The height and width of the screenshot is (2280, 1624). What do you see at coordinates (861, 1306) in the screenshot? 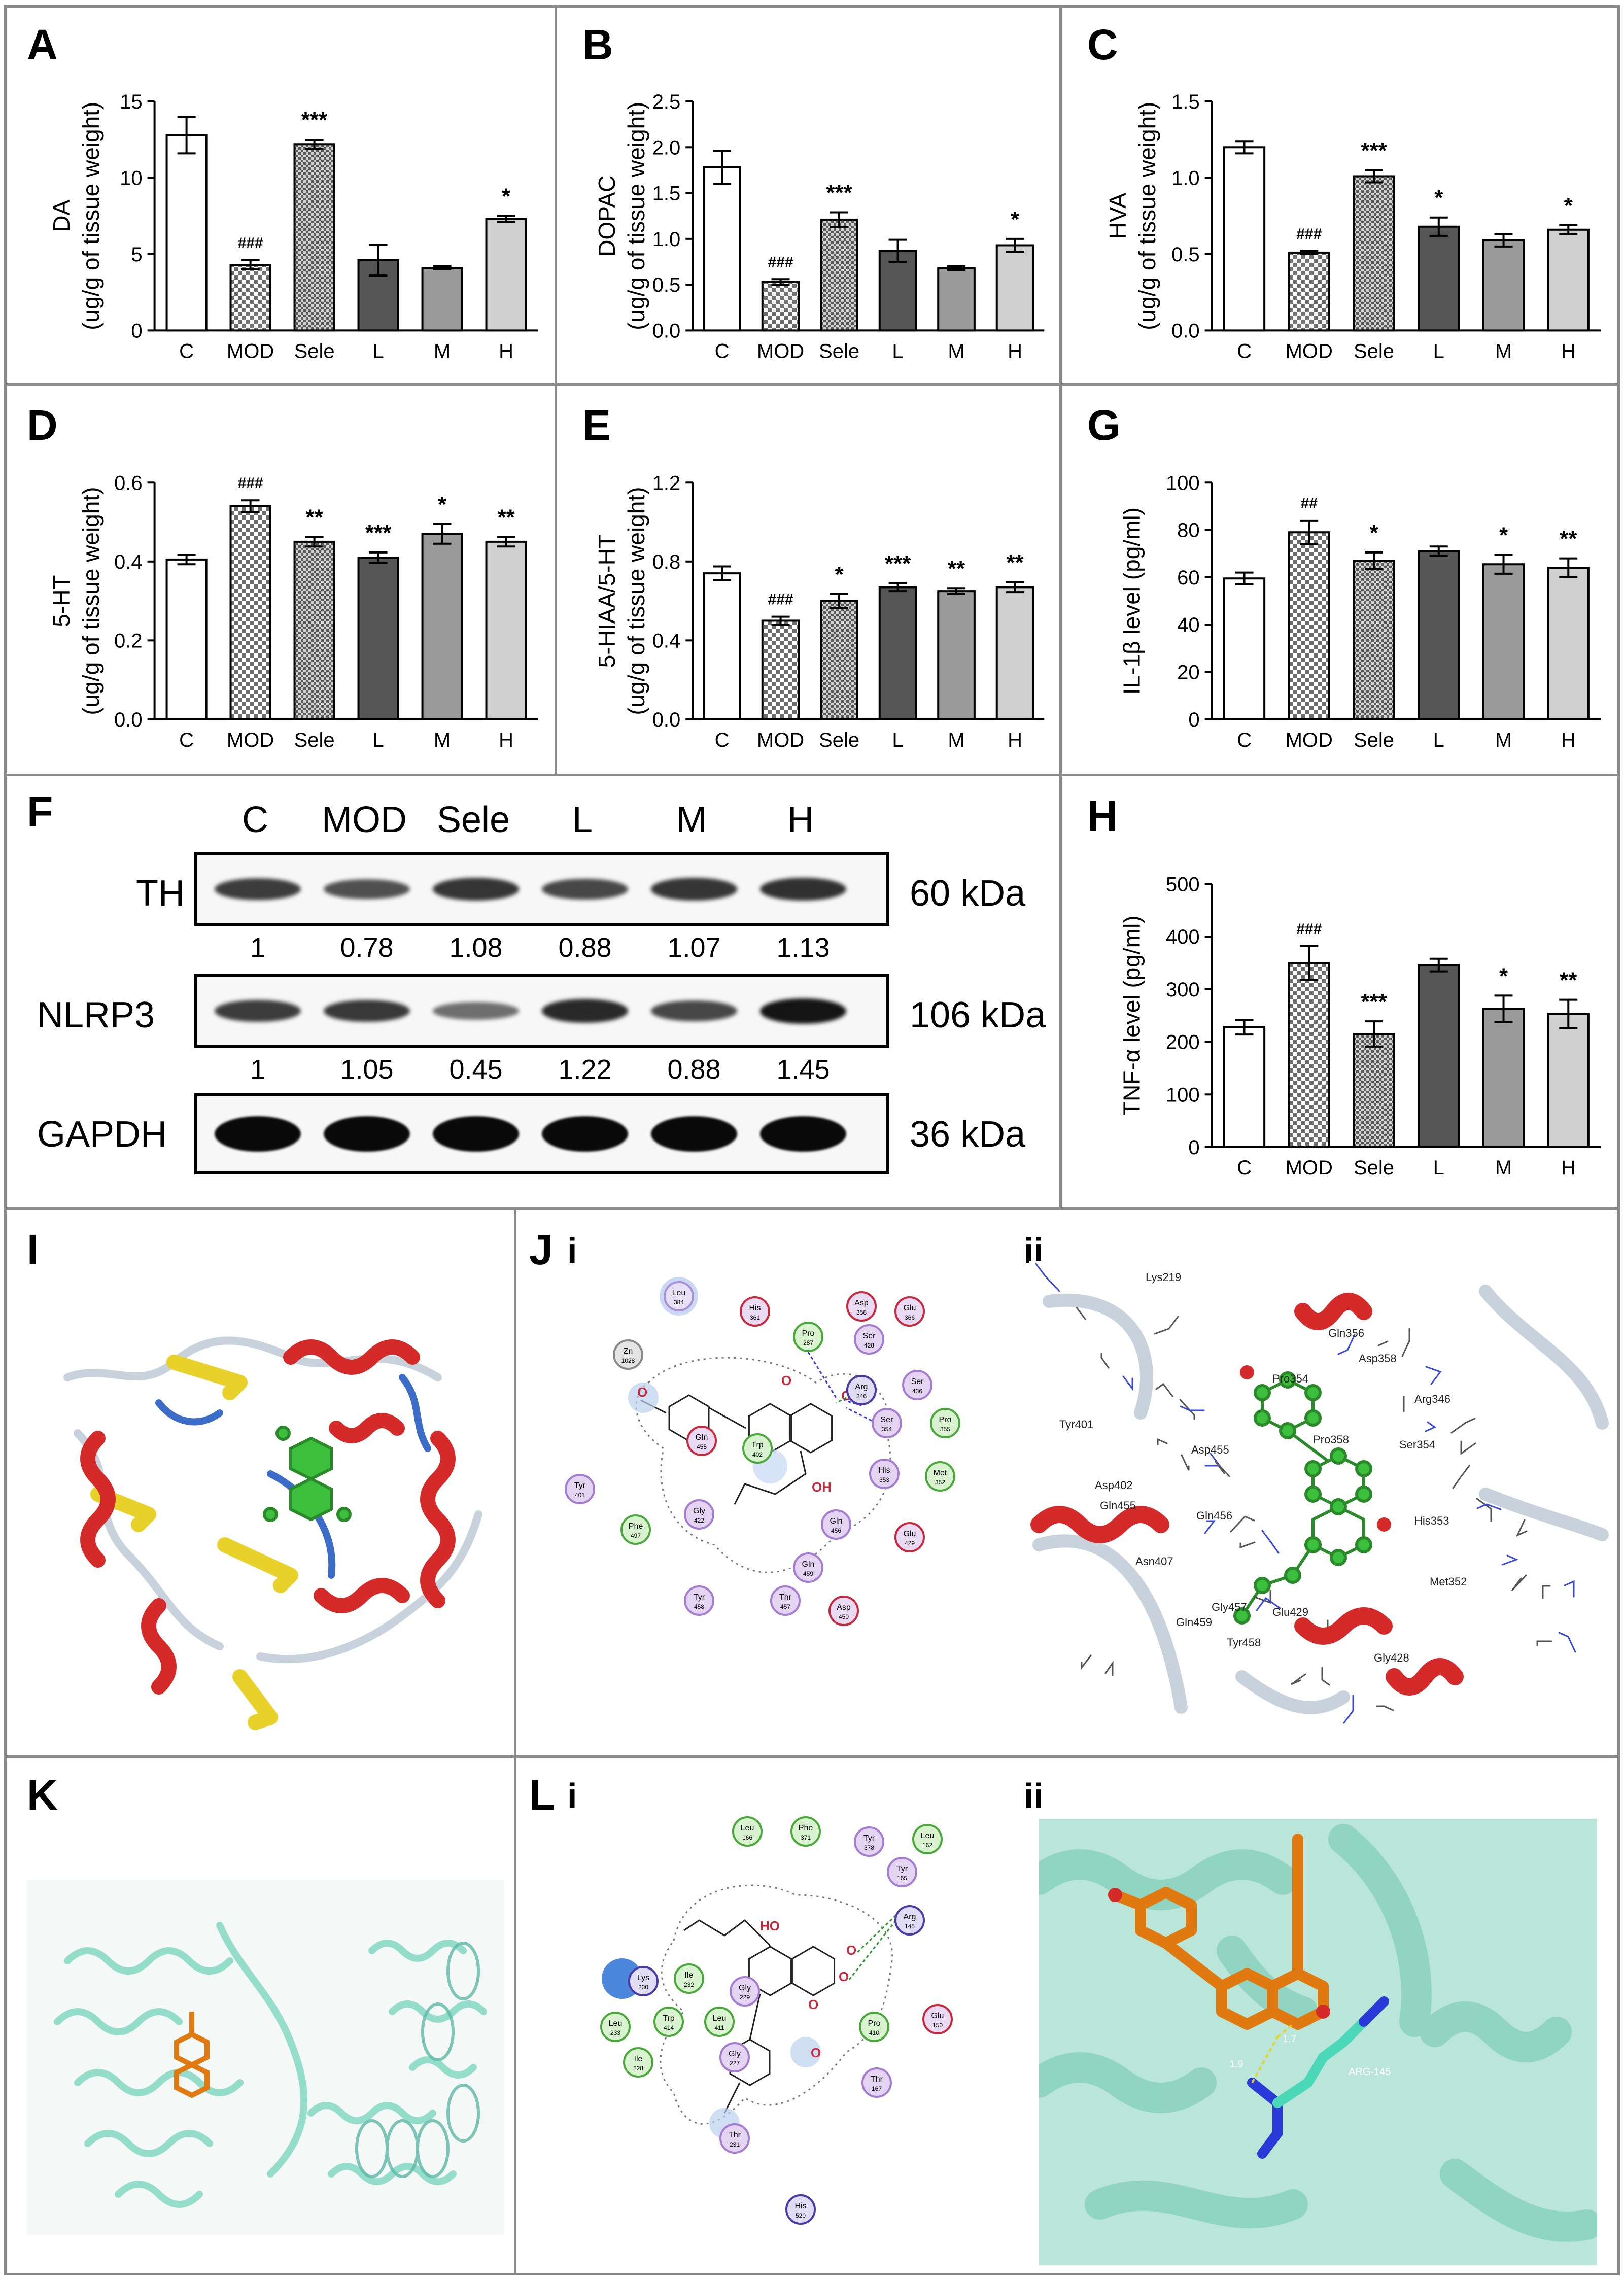
I see `residue-node: Asp 358` at bounding box center [861, 1306].